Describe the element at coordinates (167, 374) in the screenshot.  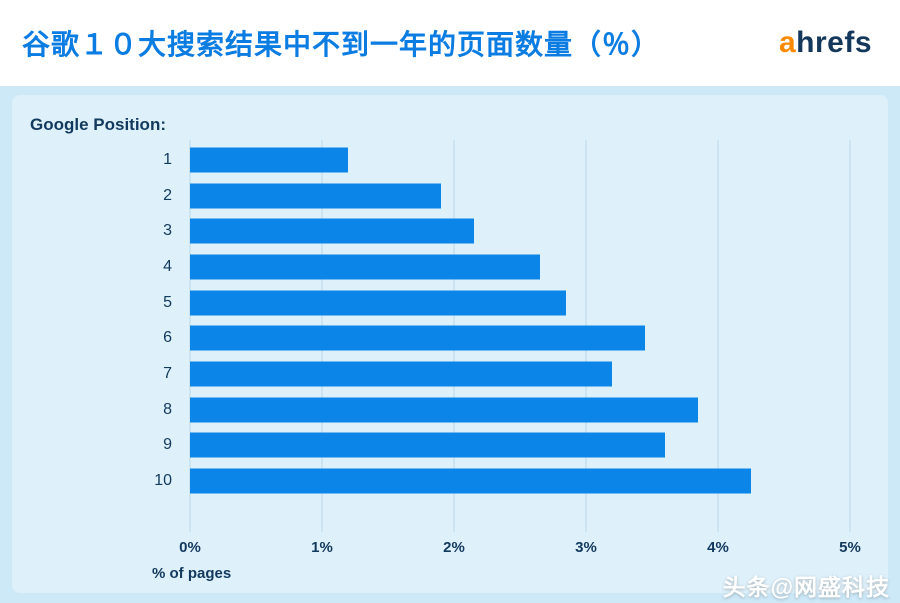
I see `category-label: 7` at that location.